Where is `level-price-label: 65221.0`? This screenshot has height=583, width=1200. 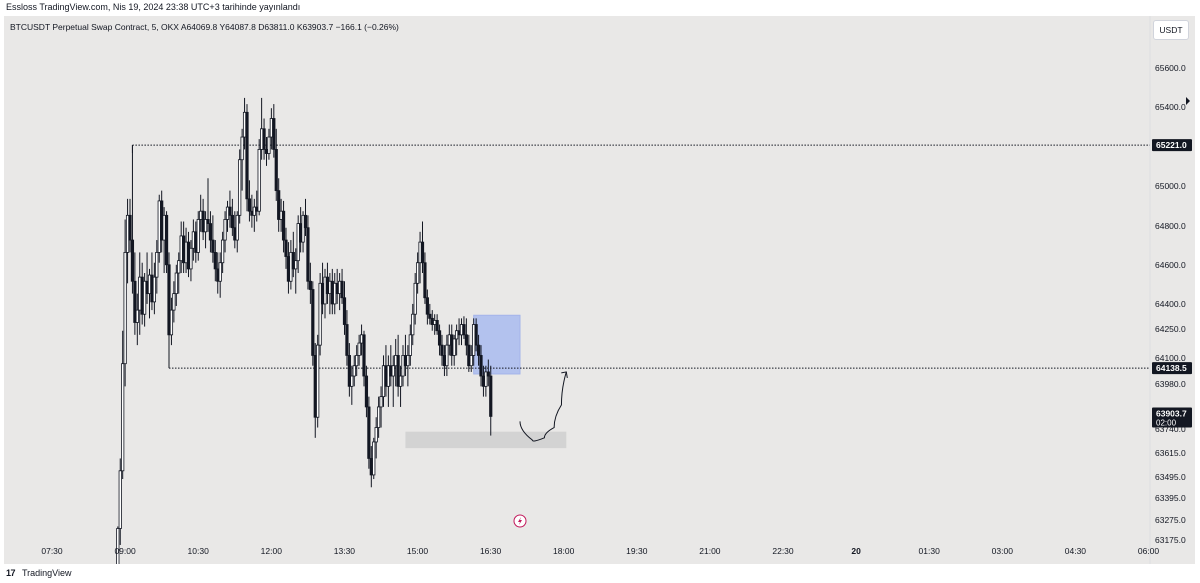
level-price-label: 65221.0 is located at coordinates (1171, 145).